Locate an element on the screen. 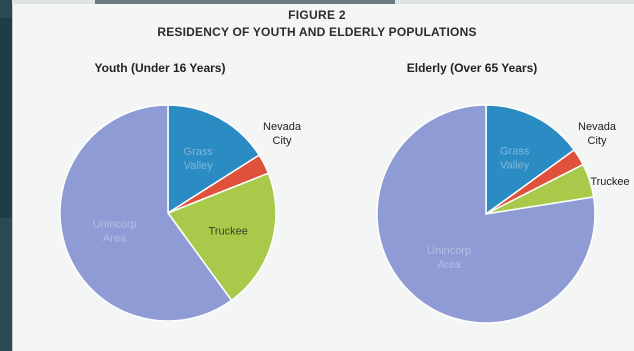  elderly-label-grass-valley: Grass Valley is located at coordinates (515, 159).